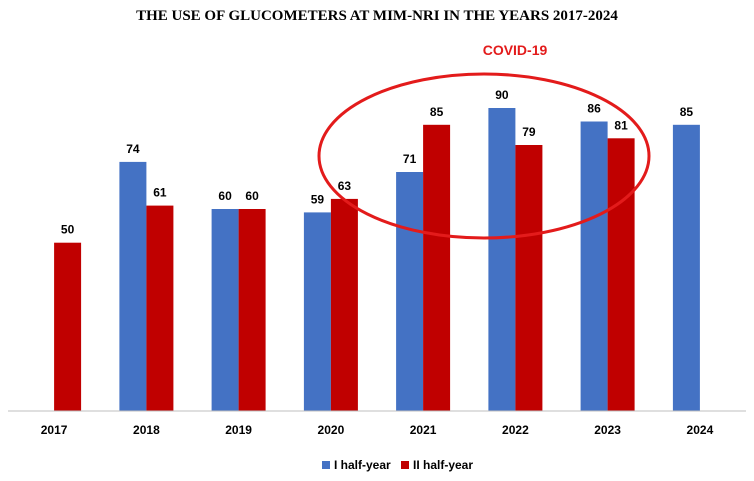 The image size is (754, 481). I want to click on bar-ii-half-year-2017, so click(68, 326).